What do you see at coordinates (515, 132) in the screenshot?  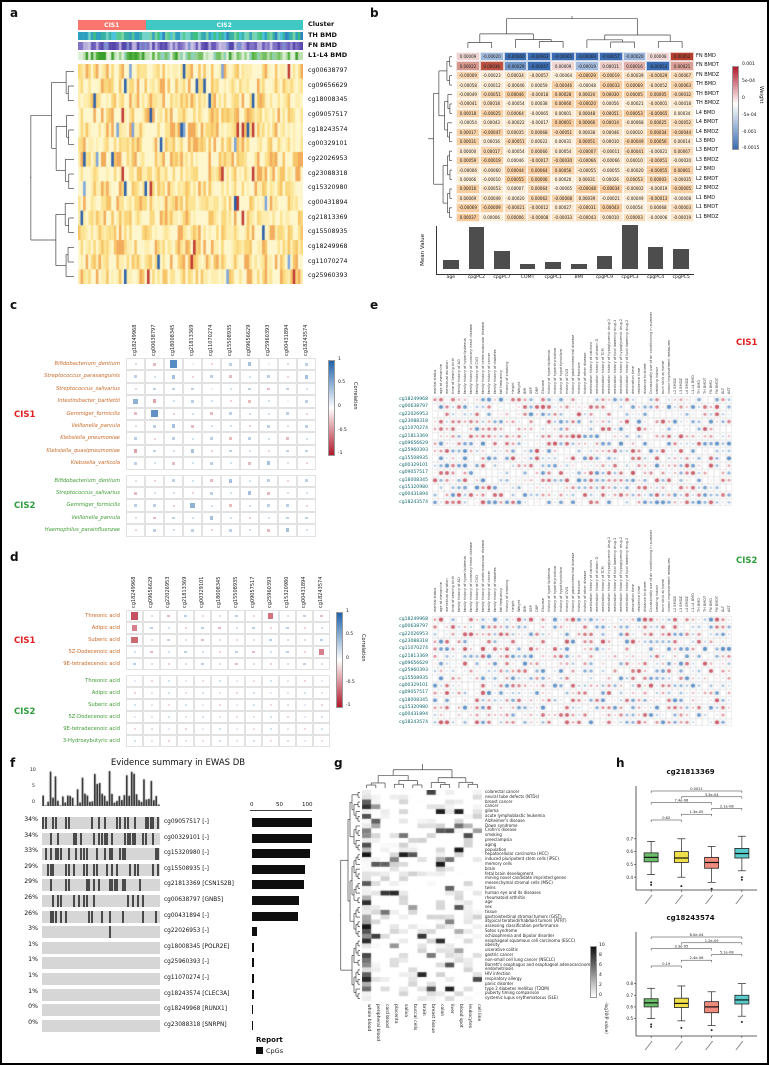 I see `weight-cell: 0.00035` at bounding box center [515, 132].